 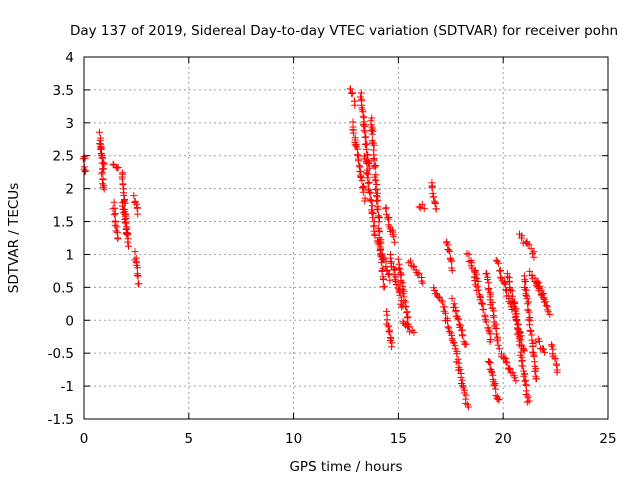 I want to click on y-axis-label: SDTVAR / TECUs, so click(x=14, y=238).